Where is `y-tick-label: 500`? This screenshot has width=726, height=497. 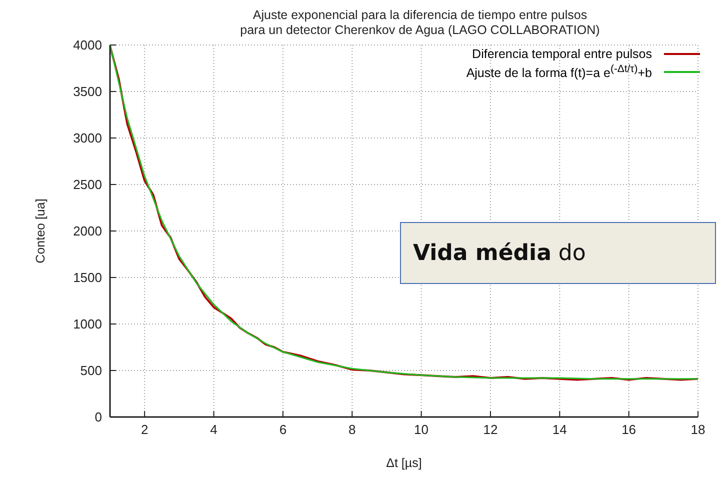 y-tick-label: 500 is located at coordinates (91, 370).